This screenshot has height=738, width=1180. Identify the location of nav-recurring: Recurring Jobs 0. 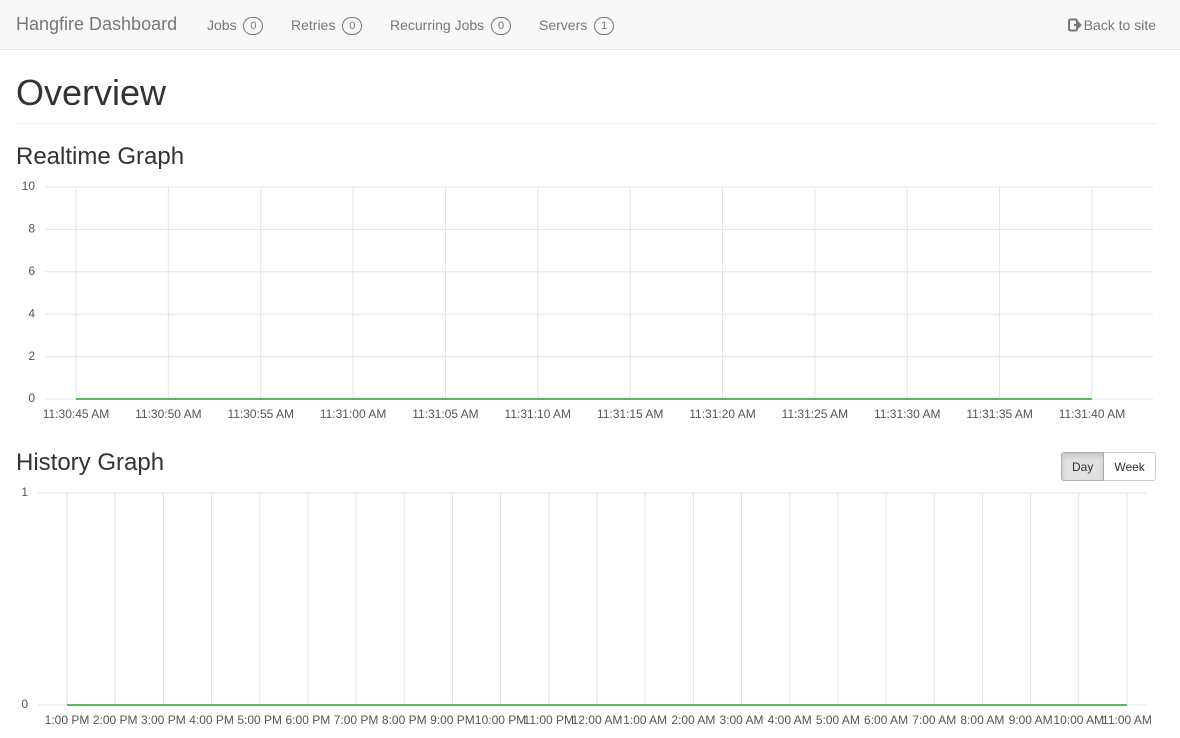
(451, 26).